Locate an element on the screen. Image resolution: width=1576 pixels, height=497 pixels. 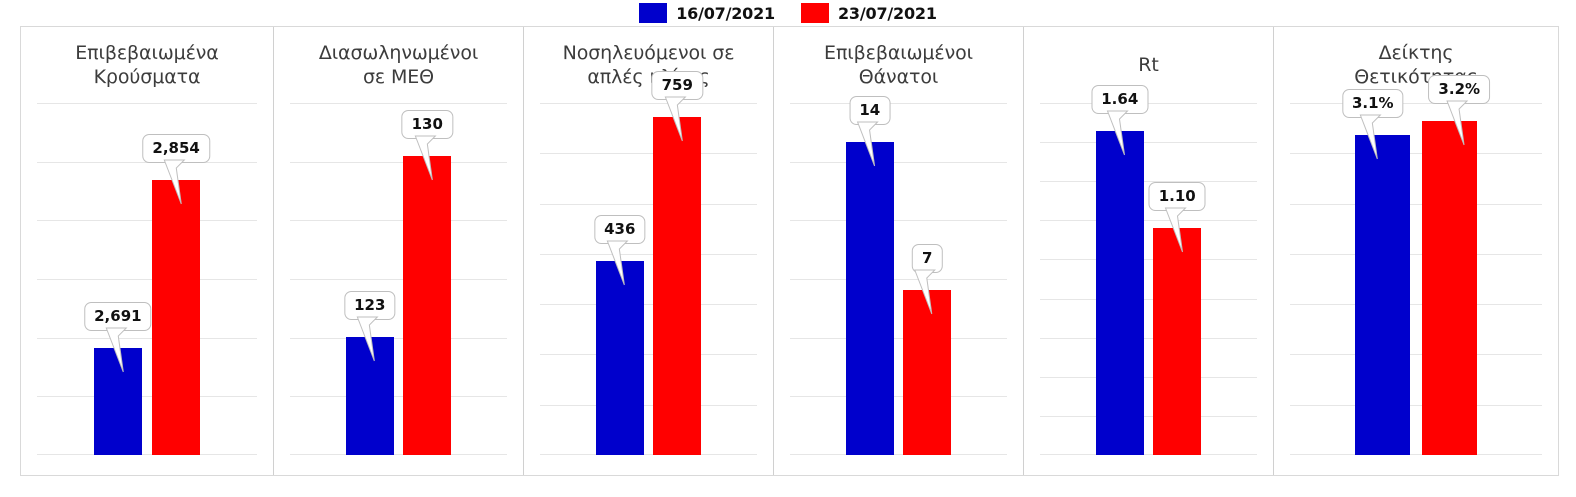
value-callout: 3.1% is located at coordinates (1372, 123).